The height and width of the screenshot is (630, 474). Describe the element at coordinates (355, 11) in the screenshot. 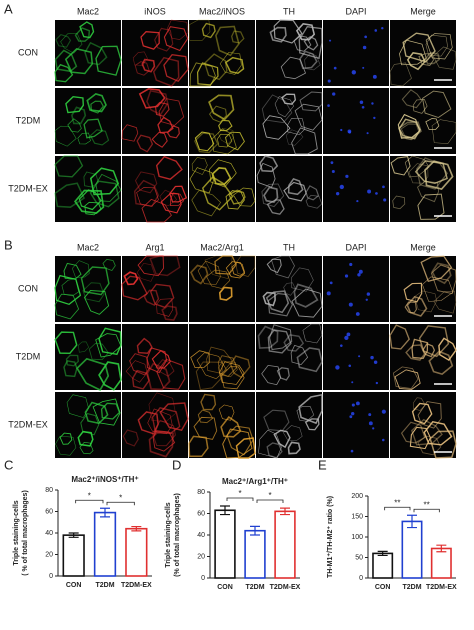

I see `column-header: DAPI` at that location.